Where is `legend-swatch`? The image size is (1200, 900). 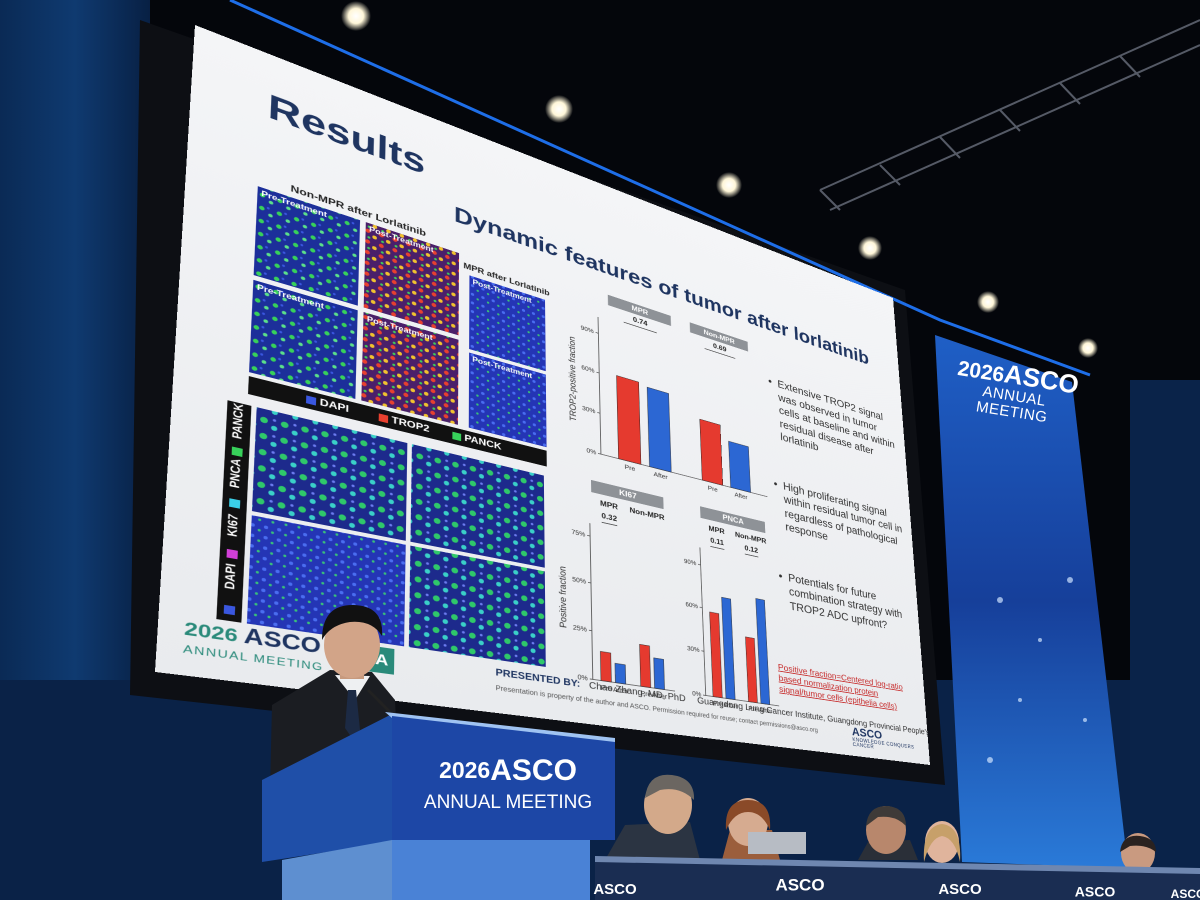 legend-swatch is located at coordinates (230, 610).